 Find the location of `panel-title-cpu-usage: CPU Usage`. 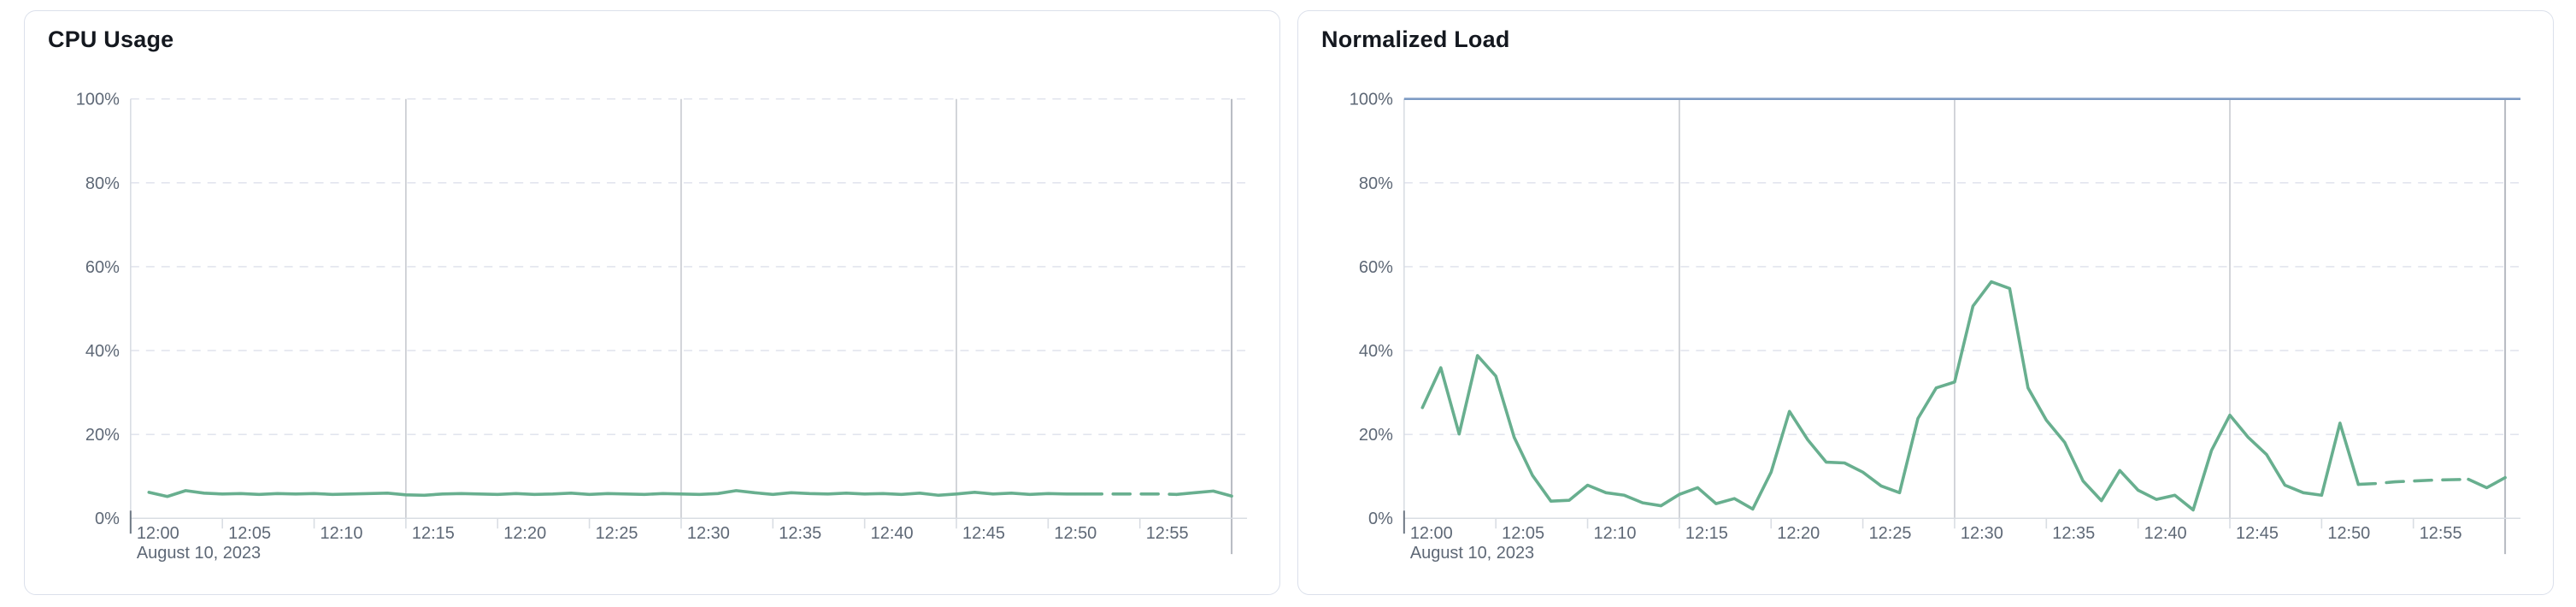

panel-title-cpu-usage: CPU Usage is located at coordinates (111, 39).